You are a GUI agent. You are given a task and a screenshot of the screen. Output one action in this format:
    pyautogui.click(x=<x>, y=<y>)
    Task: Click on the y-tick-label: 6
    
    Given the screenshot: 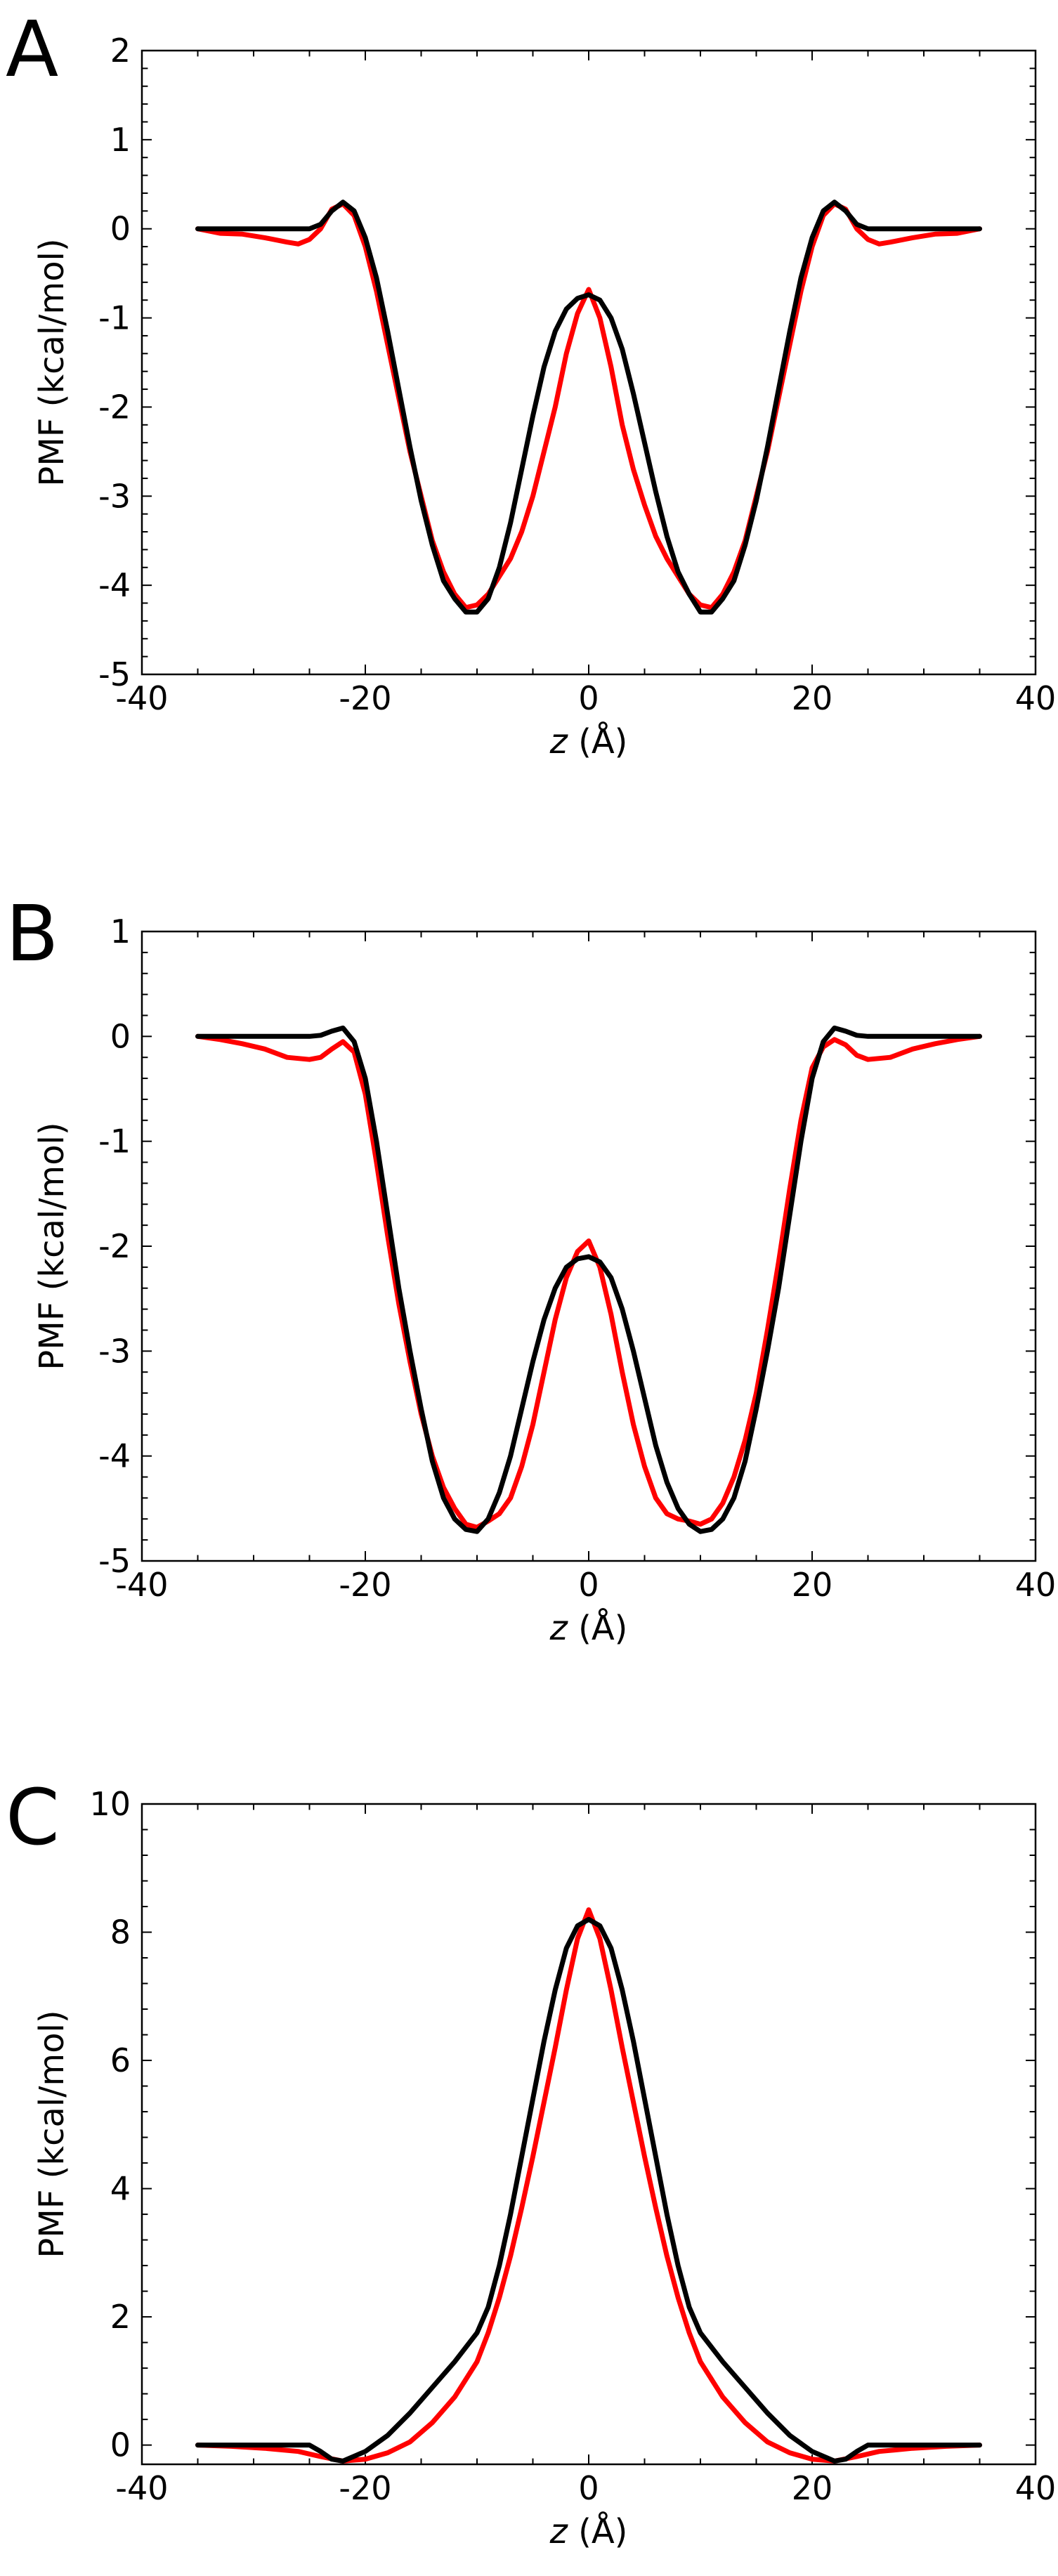 What is the action you would take?
    pyautogui.click(x=121, y=2060)
    